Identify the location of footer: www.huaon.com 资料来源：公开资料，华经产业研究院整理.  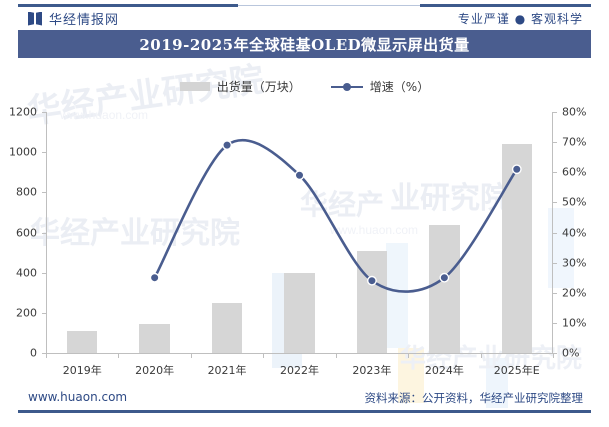
(304, 399).